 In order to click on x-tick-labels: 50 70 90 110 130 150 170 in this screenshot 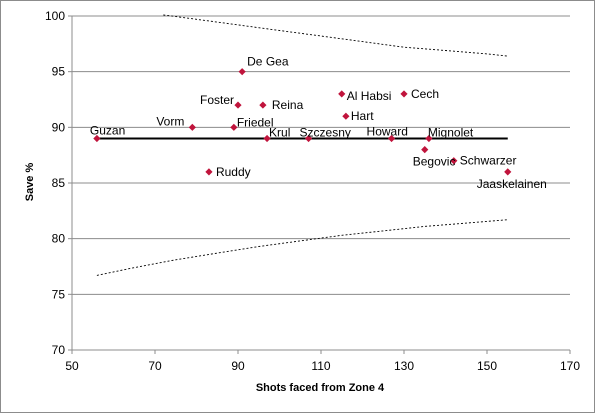, I will do `click(322, 366)`.